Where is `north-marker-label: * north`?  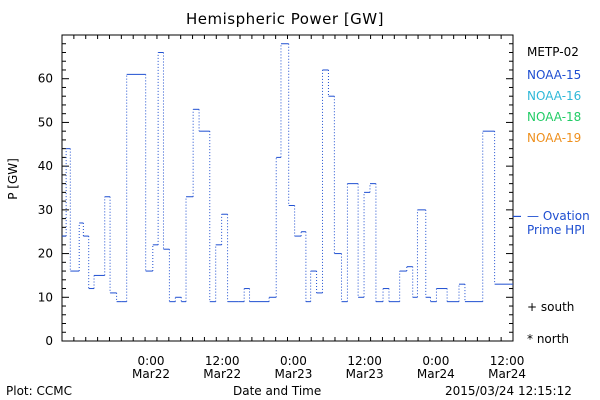
north-marker-label: * north is located at coordinates (548, 339).